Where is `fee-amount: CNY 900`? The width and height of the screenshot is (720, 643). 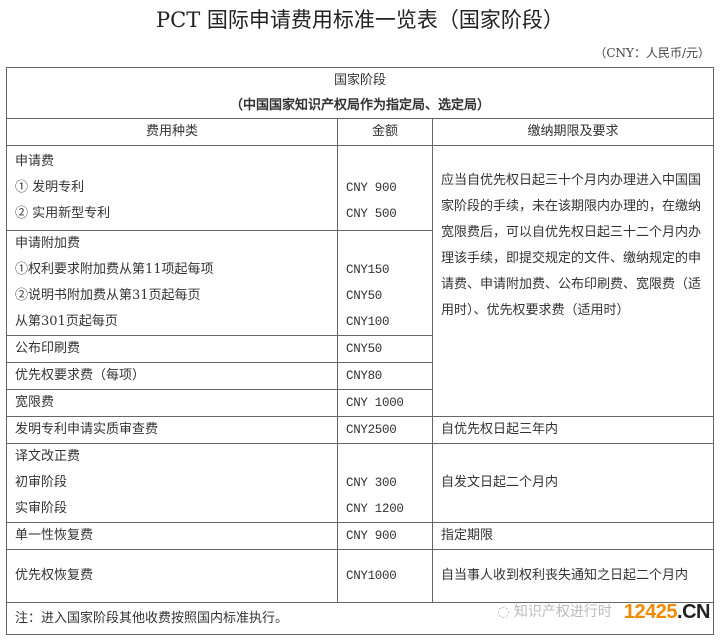
fee-amount: CNY 900 is located at coordinates (385, 536).